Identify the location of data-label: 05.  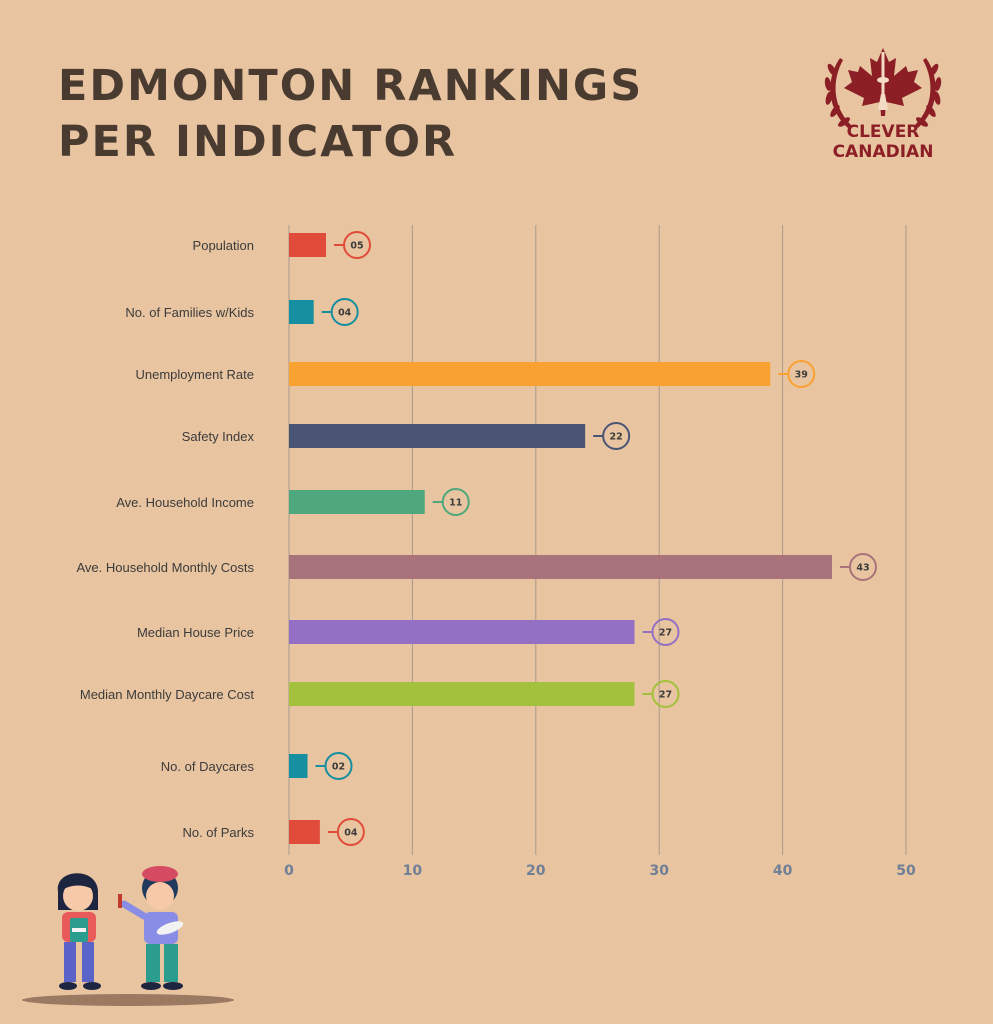
(356, 246).